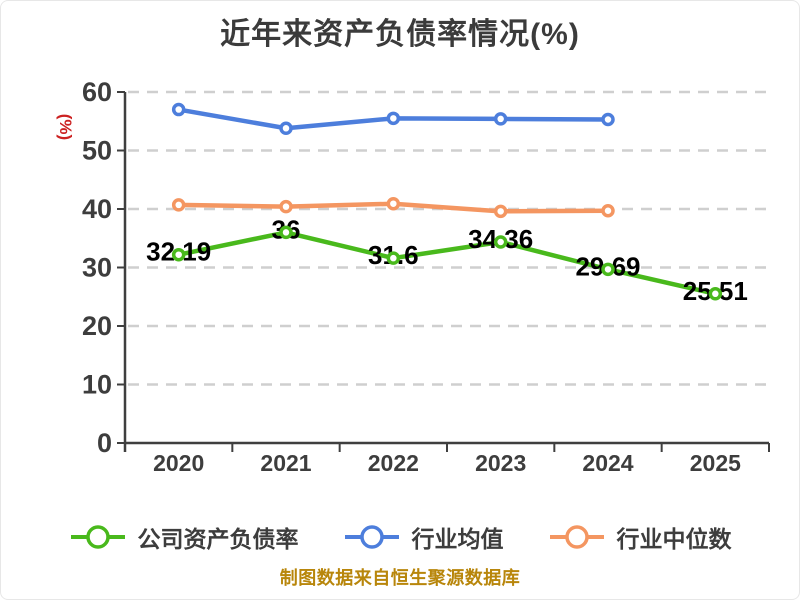  I want to click on x-tick-label: 2022, so click(393, 463).